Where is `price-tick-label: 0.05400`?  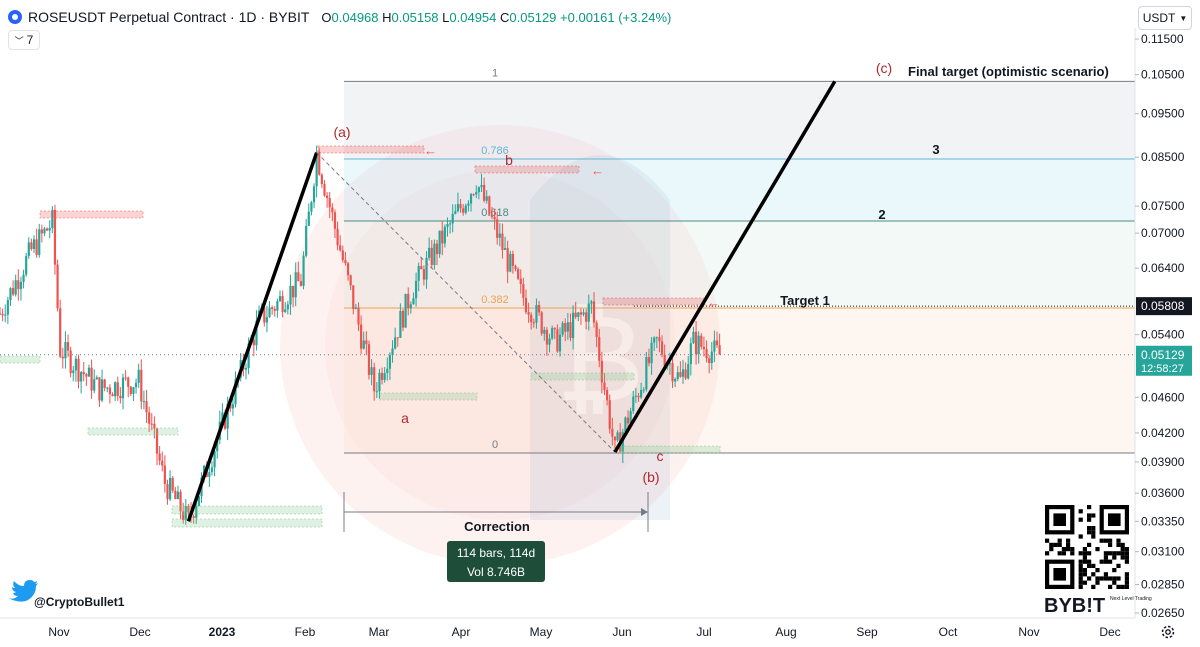
price-tick-label: 0.05400 is located at coordinates (1163, 335).